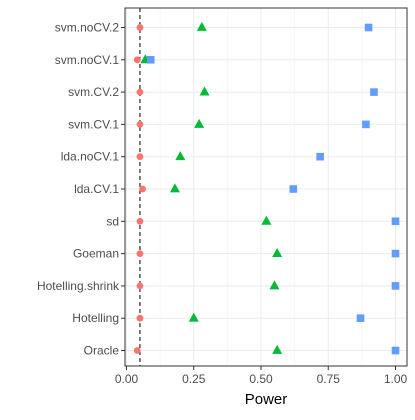 The width and height of the screenshot is (415, 420). Describe the element at coordinates (87, 28) in the screenshot. I see `y-tick-label: svm.noCV.2` at that location.